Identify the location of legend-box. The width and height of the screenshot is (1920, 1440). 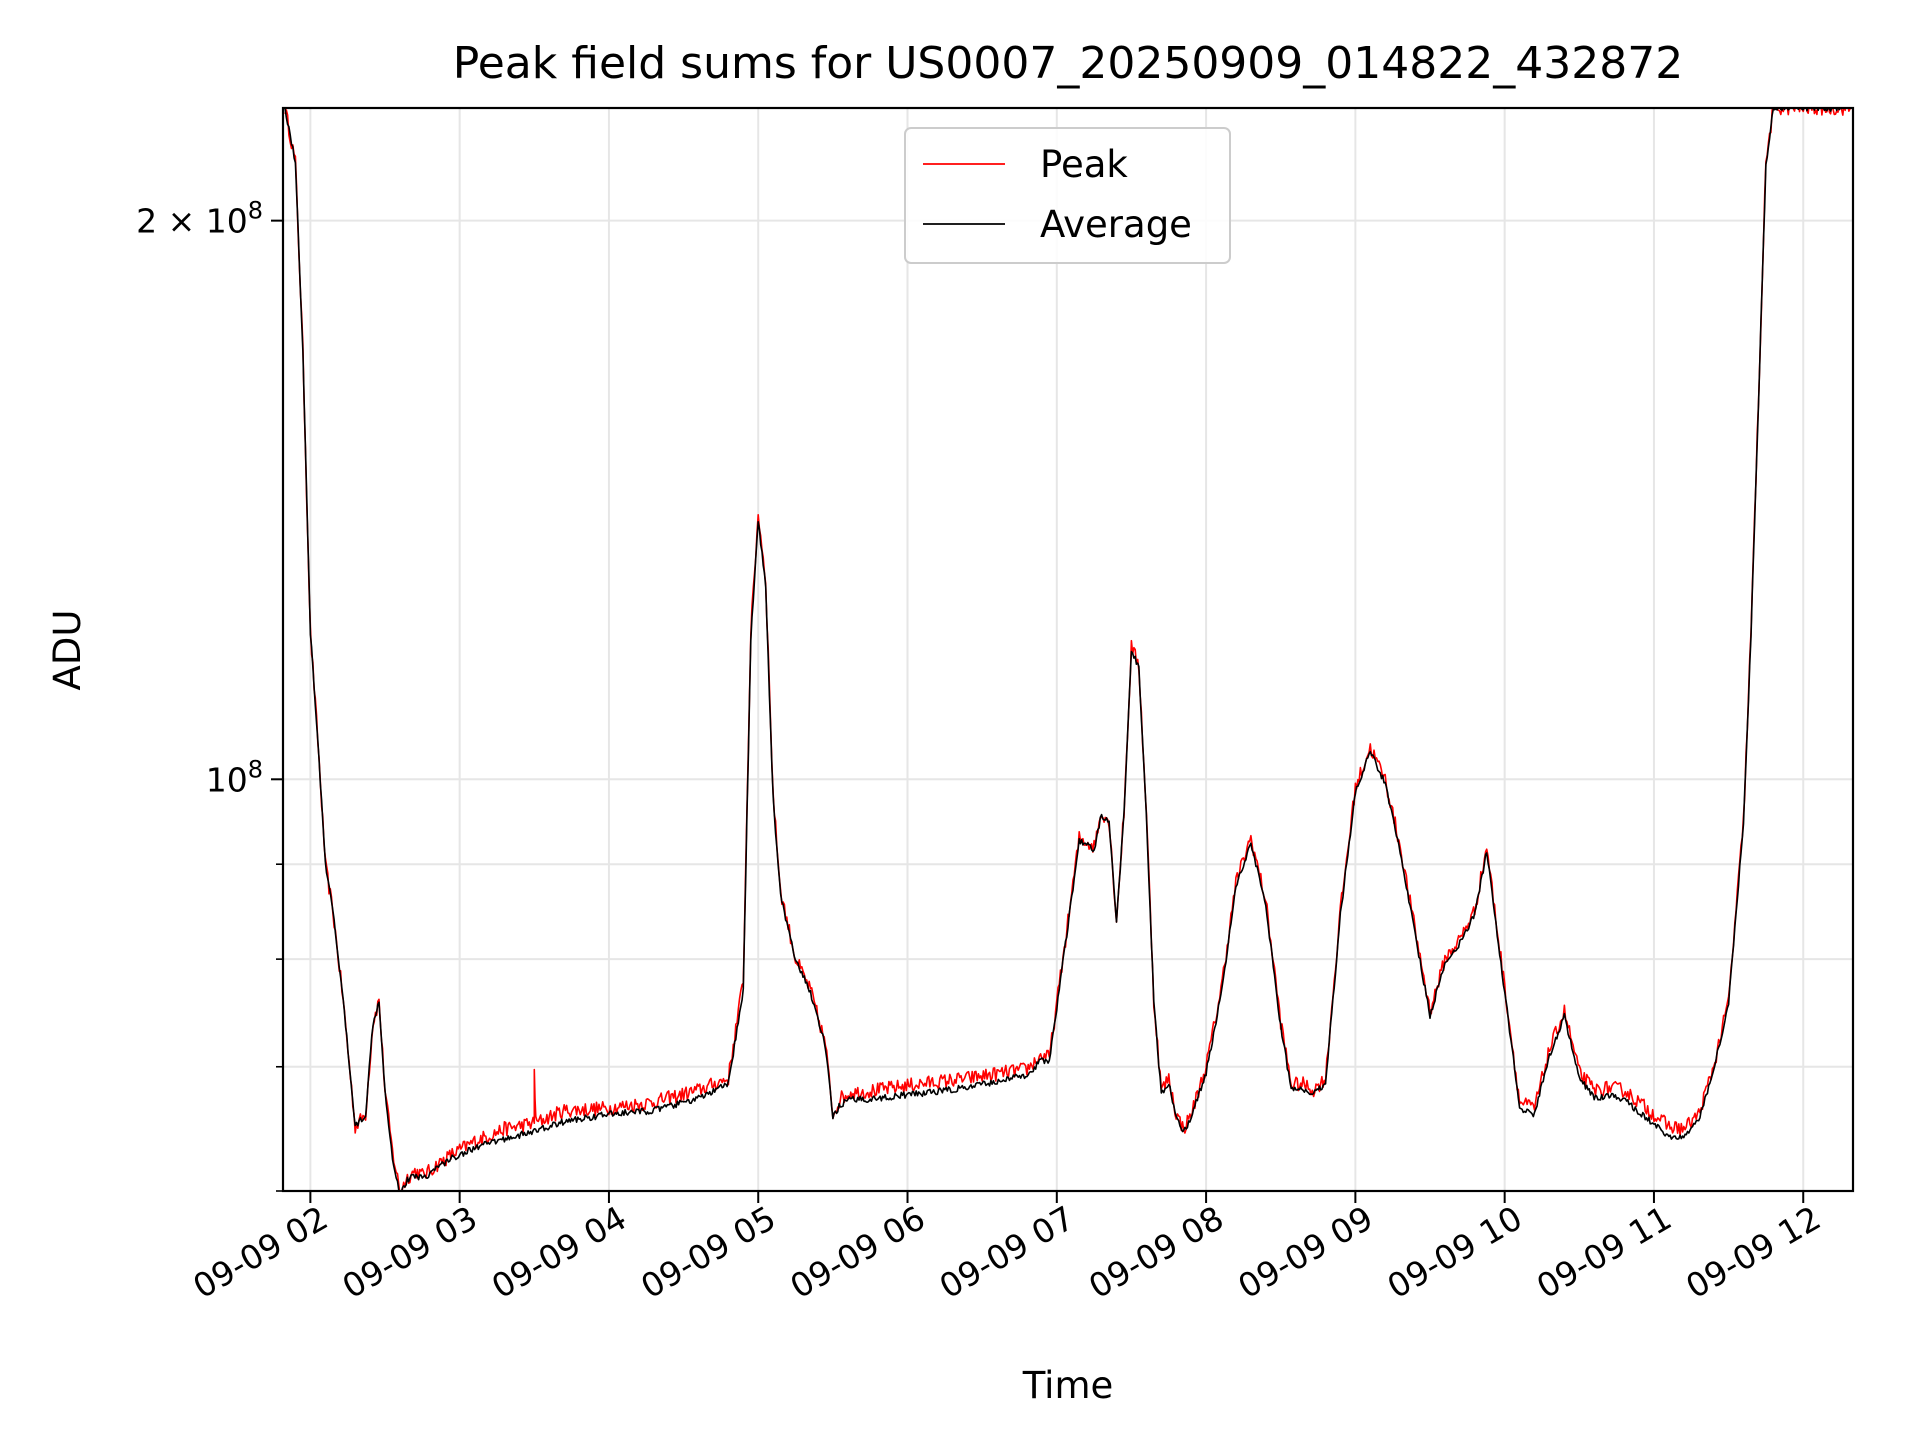
(1067, 195).